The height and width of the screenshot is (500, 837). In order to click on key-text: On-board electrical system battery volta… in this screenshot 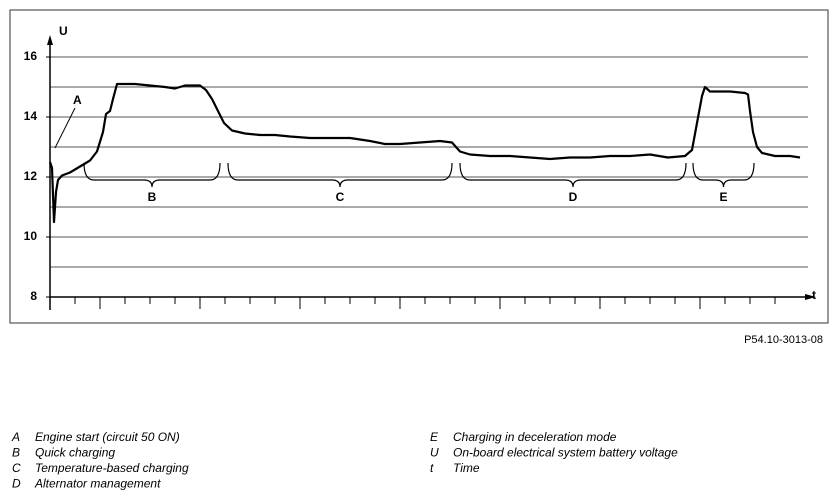, I will do `click(565, 453)`.